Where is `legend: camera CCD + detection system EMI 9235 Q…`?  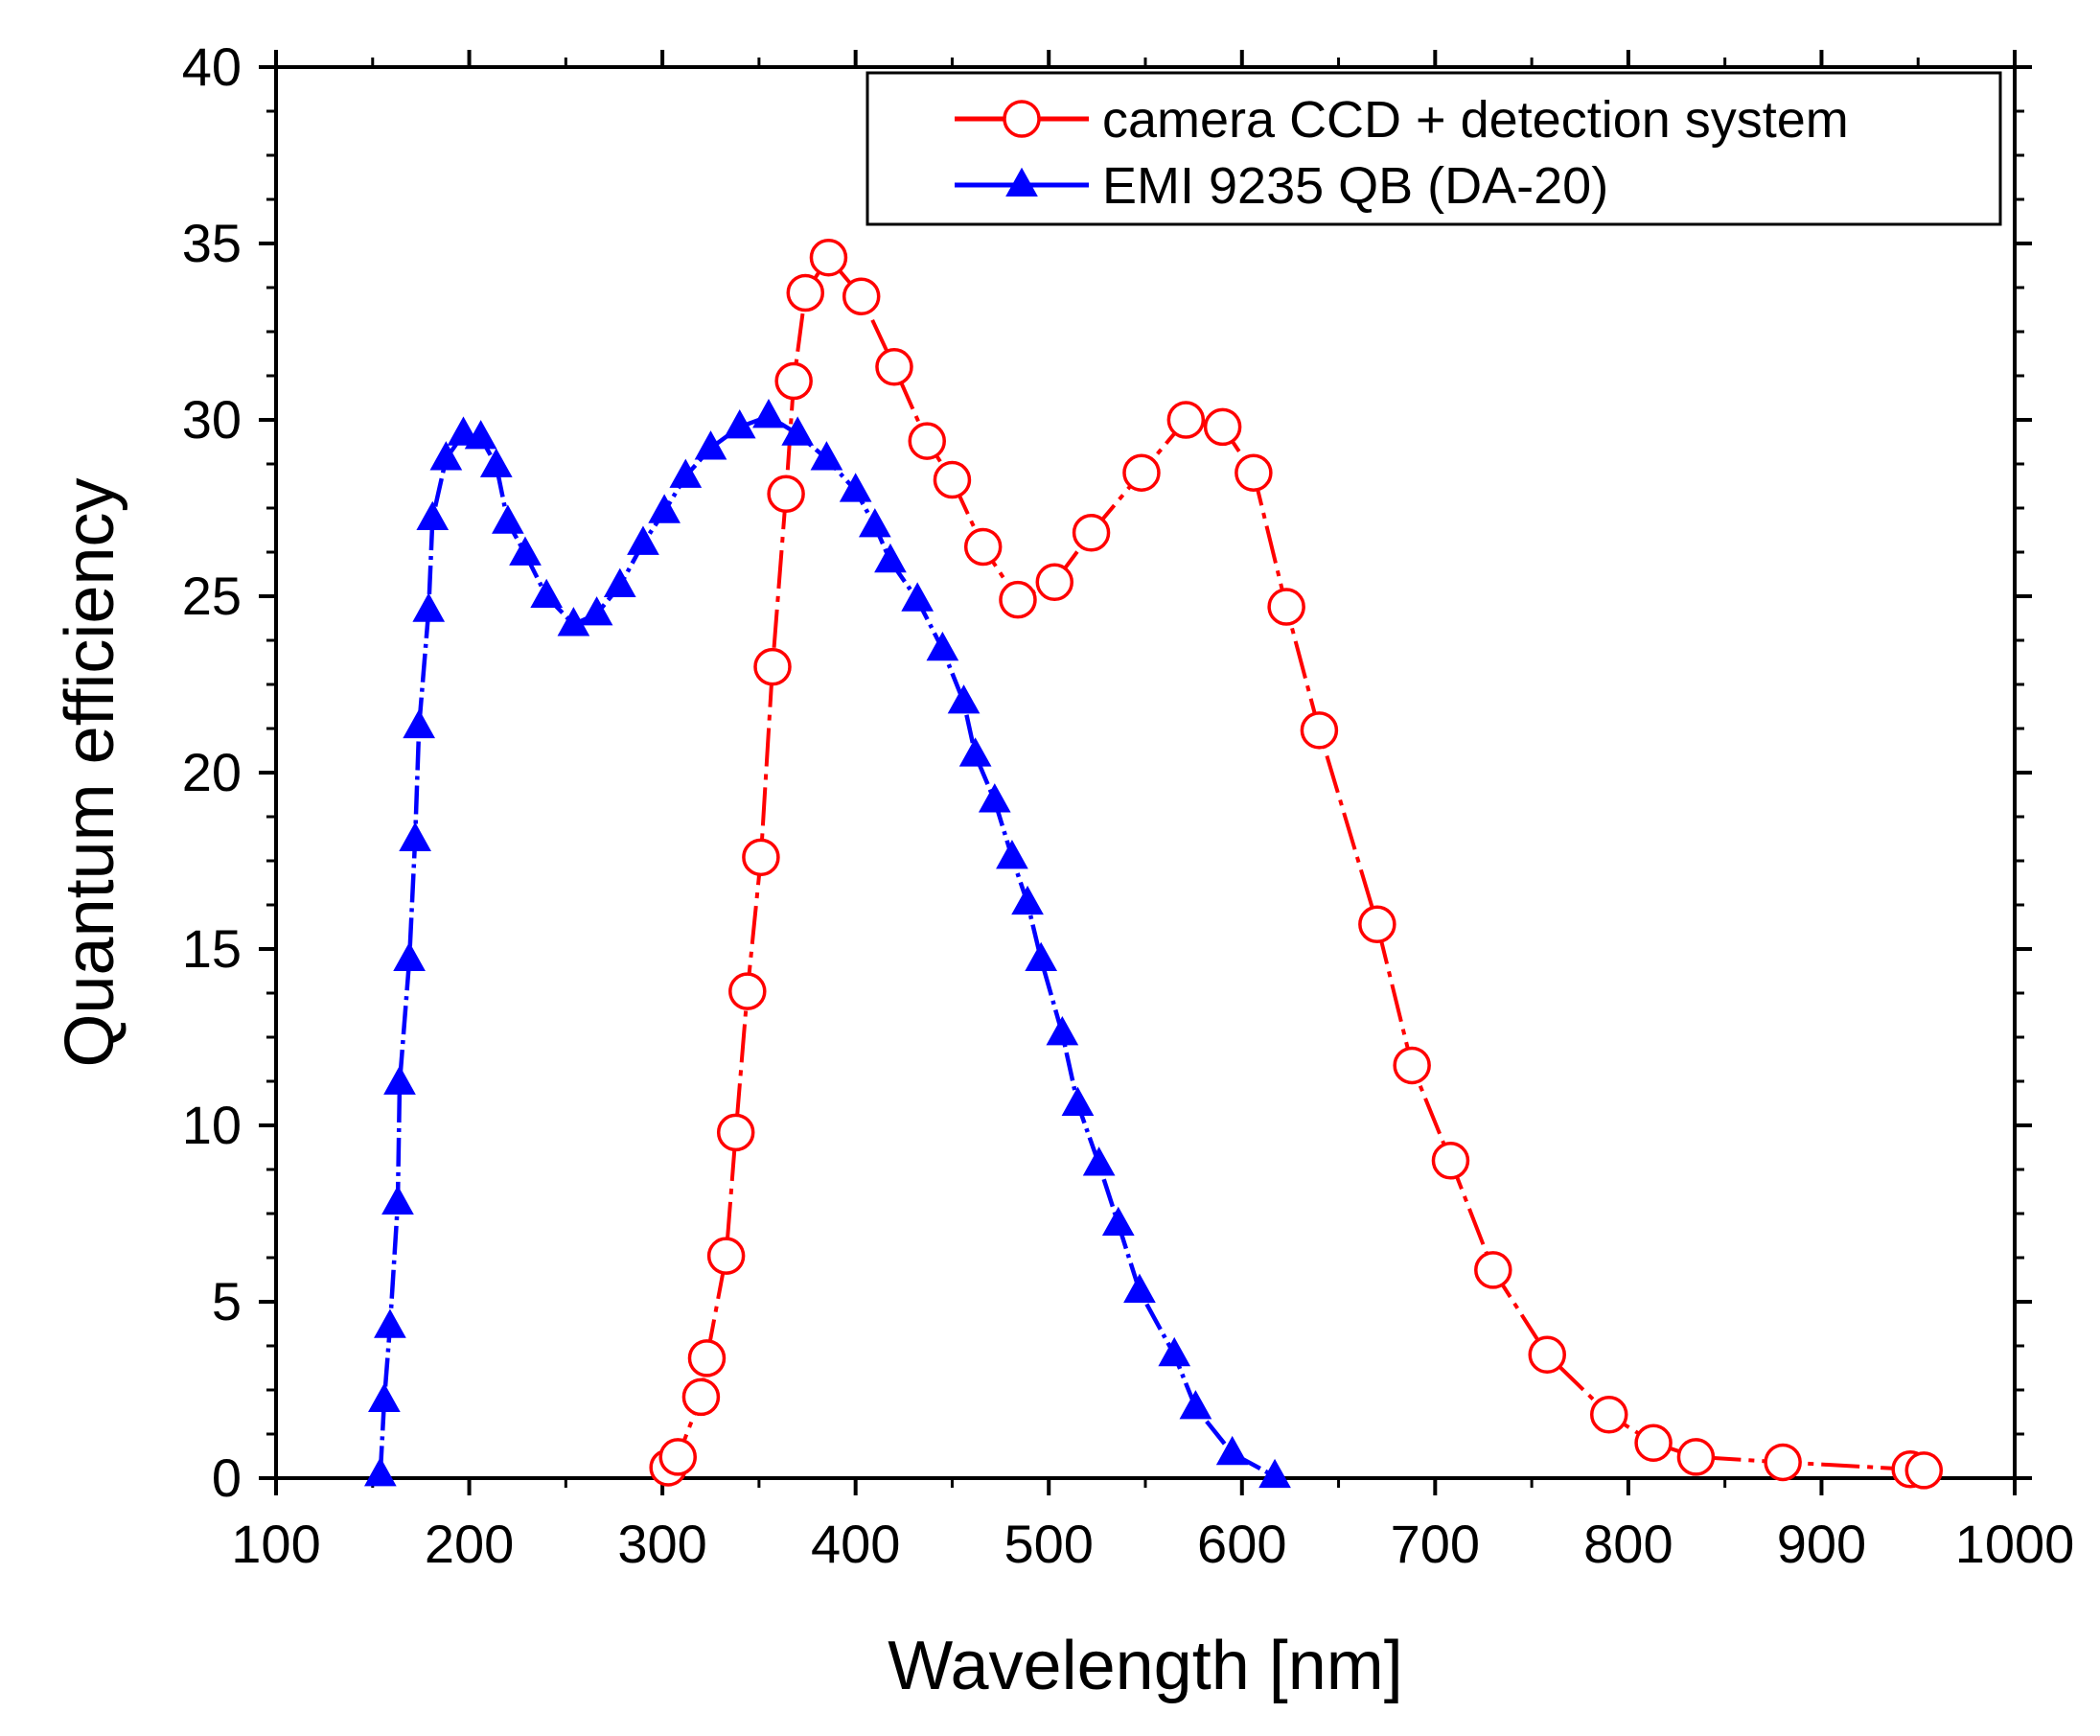
legend: camera CCD + detection system EMI 9235 Q… is located at coordinates (1433, 148).